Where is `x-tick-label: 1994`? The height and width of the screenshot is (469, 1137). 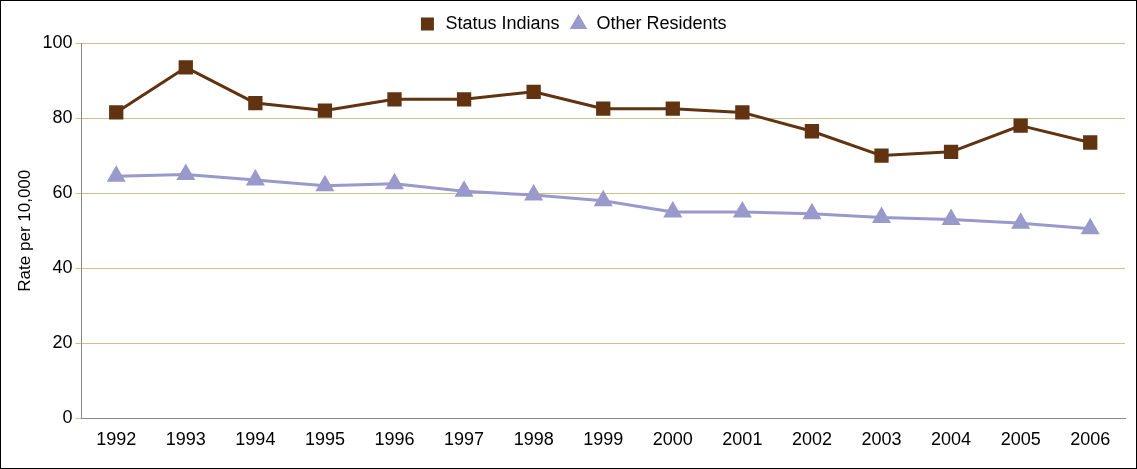 x-tick-label: 1994 is located at coordinates (255, 439).